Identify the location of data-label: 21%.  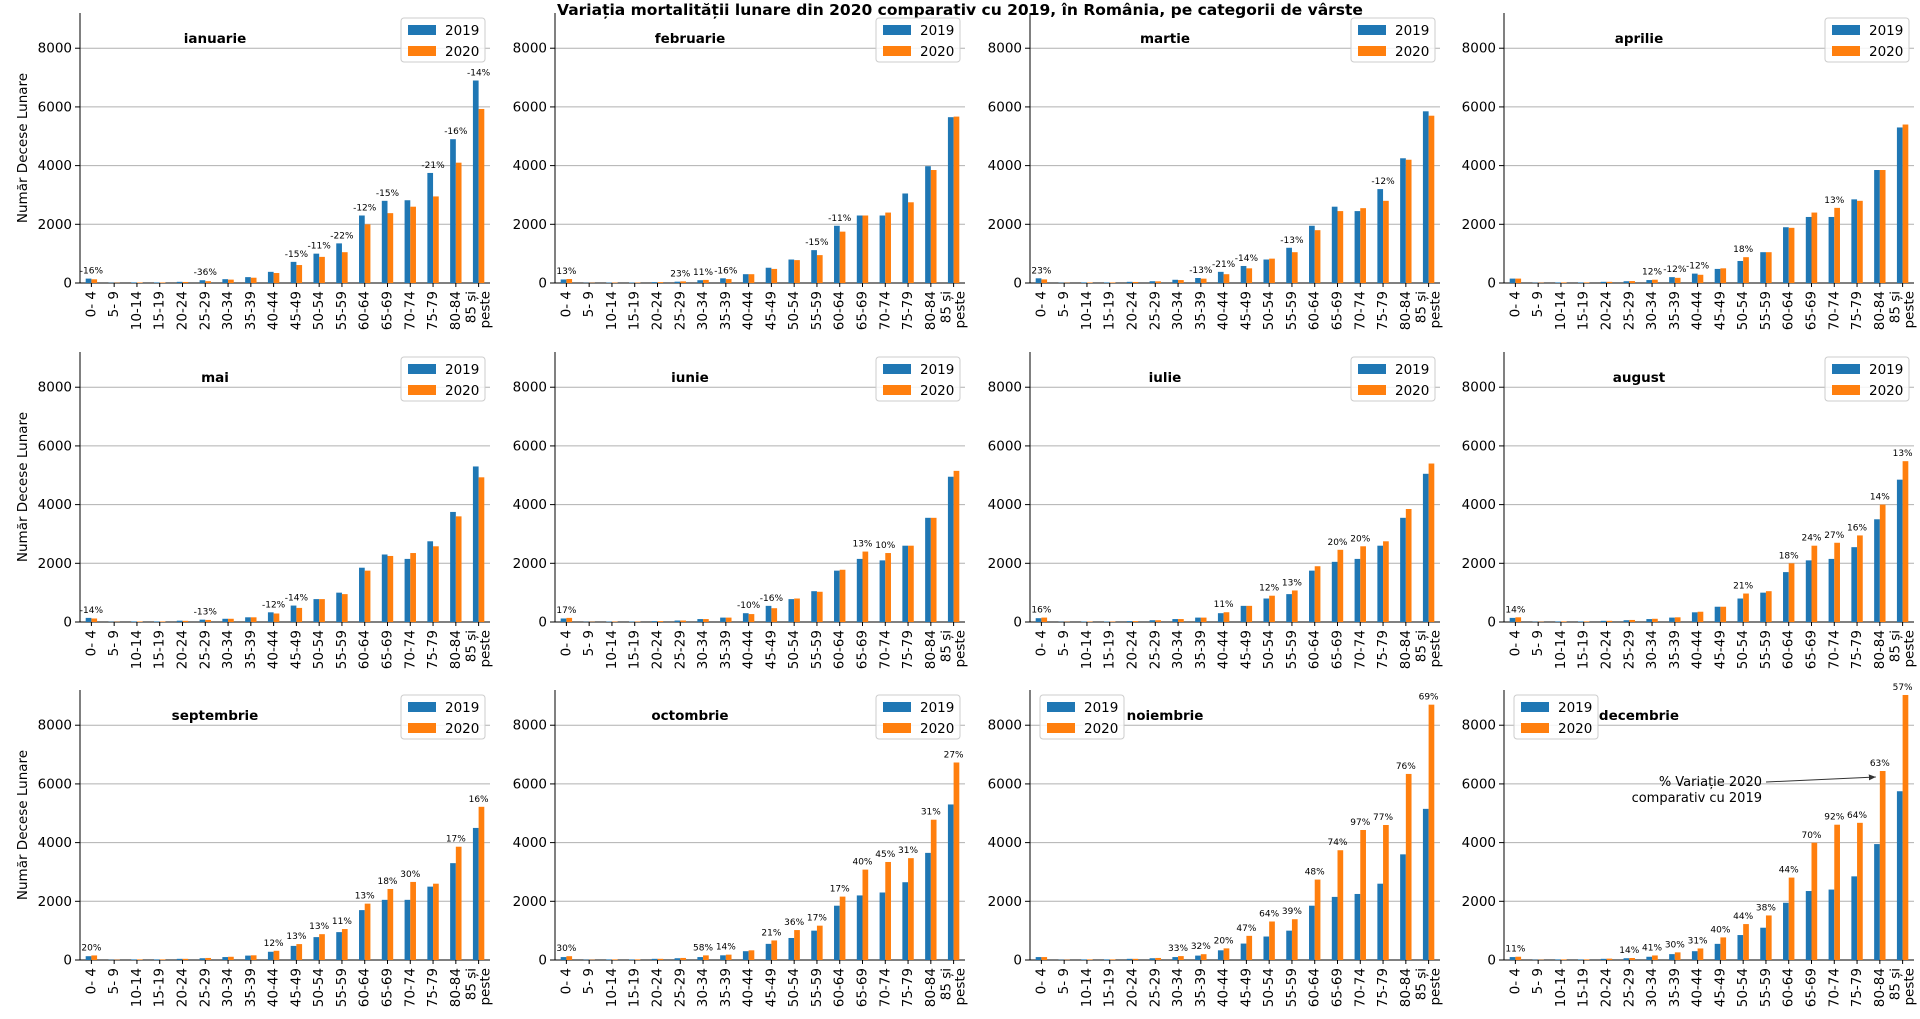
(1743, 587).